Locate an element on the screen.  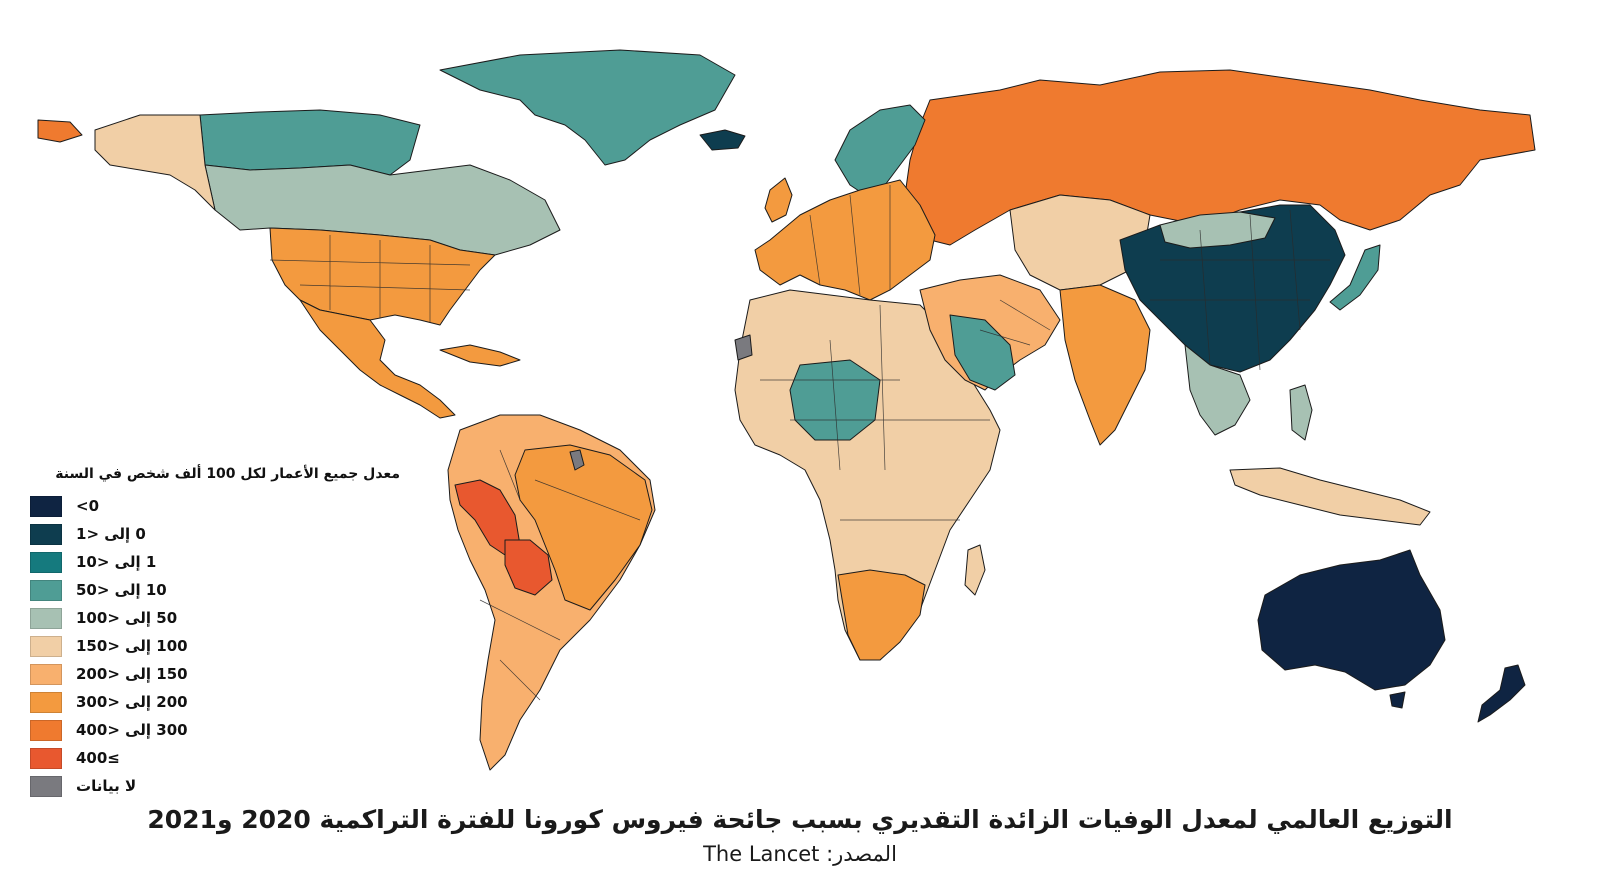
legend-label: 300 إلى <400 is located at coordinates (132, 730).